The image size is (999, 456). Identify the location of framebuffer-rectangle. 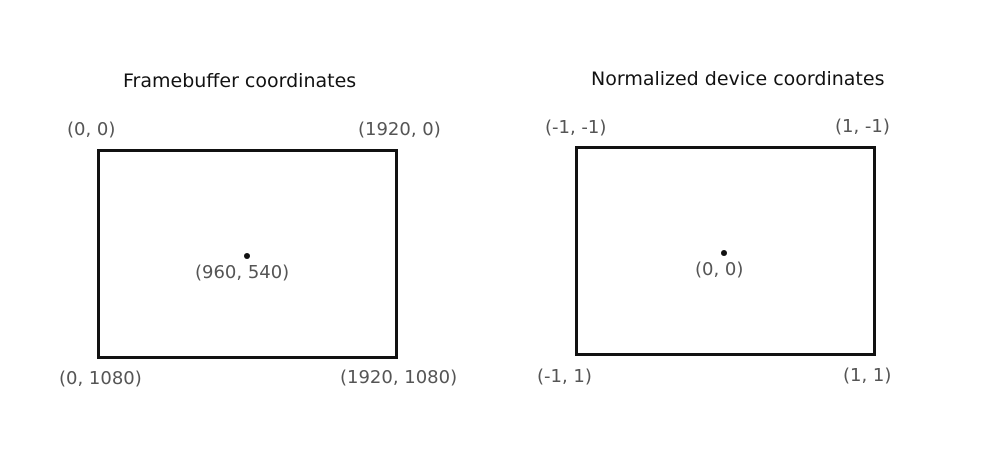
(247, 254).